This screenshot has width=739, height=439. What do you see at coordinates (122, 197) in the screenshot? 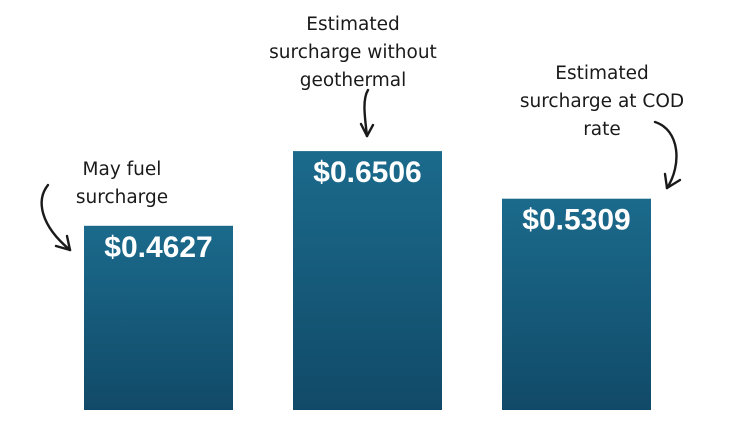
I see `annotation-line: surcharge` at bounding box center [122, 197].